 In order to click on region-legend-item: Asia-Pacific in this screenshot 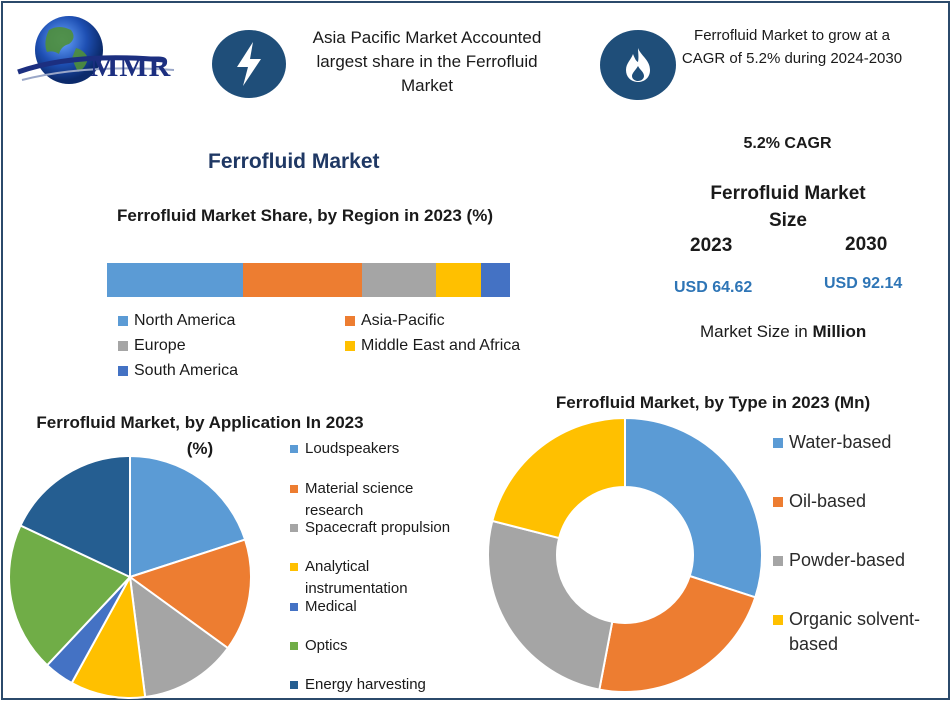, I will do `click(395, 321)`.